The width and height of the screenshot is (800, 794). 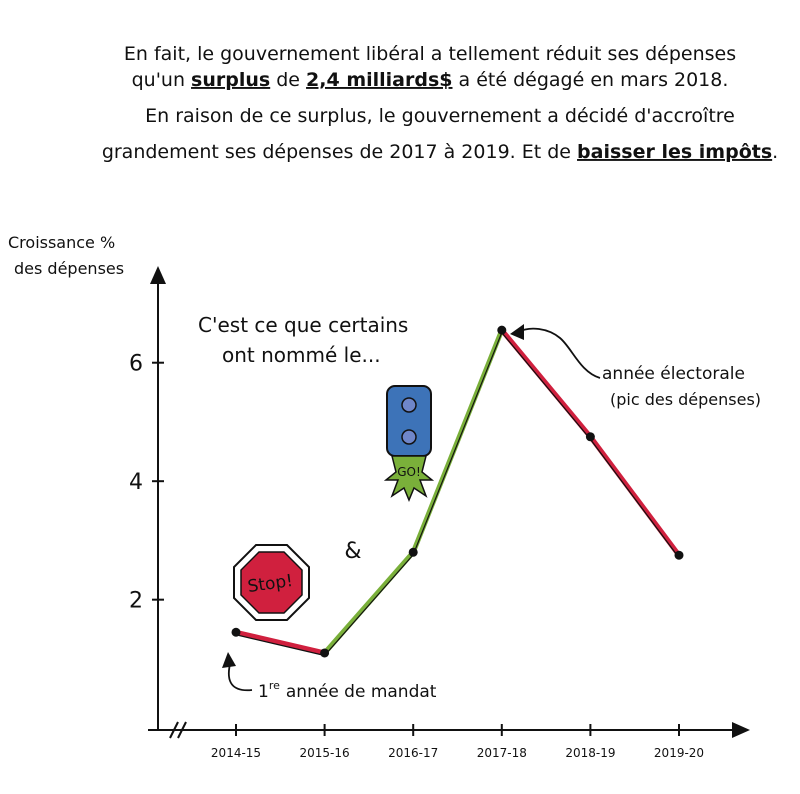 I want to click on y-axis-label-line-1: Croissance %, so click(x=61, y=242).